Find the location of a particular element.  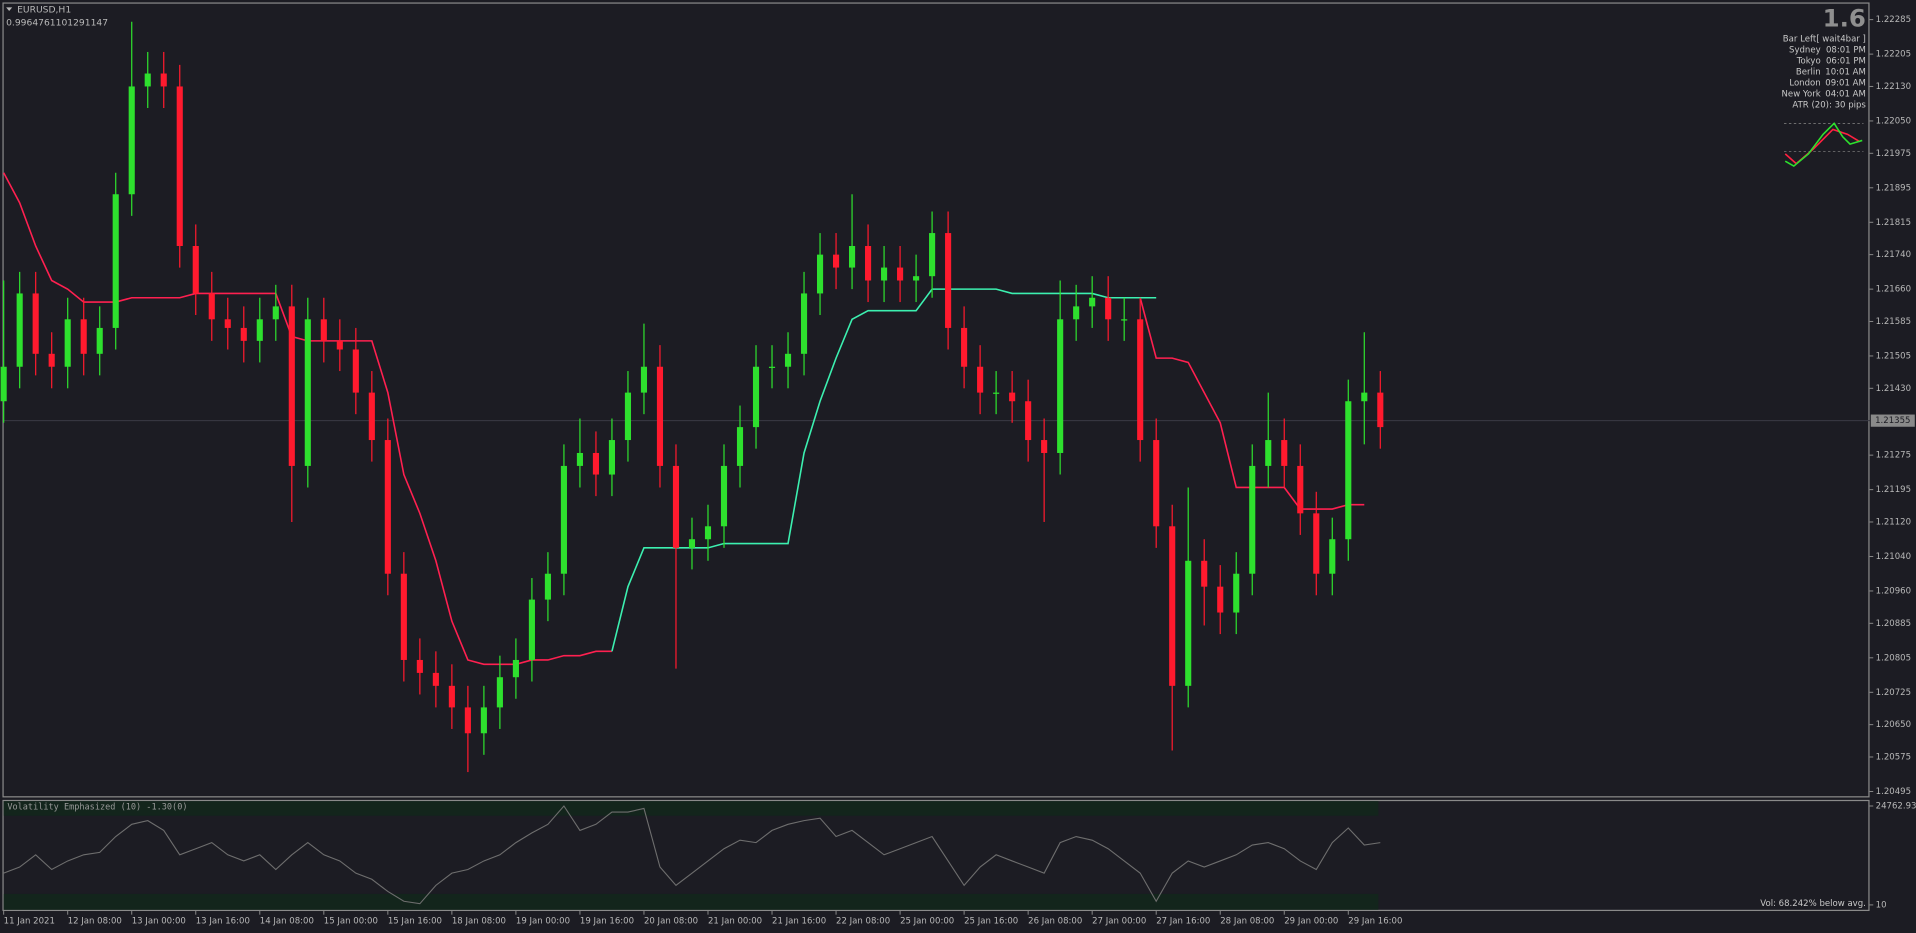

session-time: 06:01 PM is located at coordinates (1846, 62).